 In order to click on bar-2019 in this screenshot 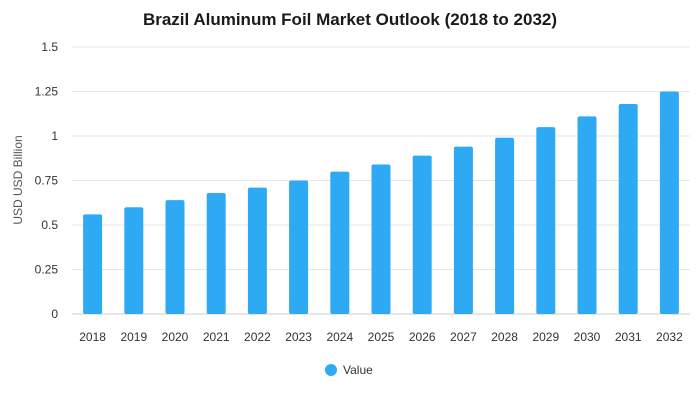, I will do `click(134, 260)`.